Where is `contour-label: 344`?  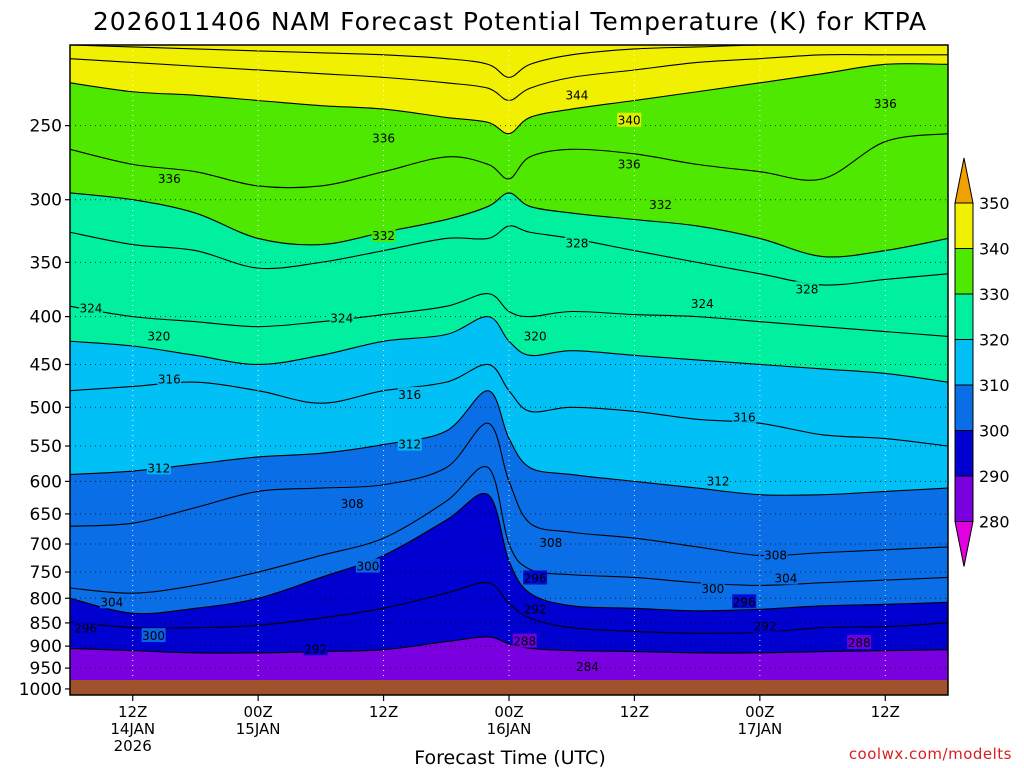 contour-label: 344 is located at coordinates (576, 95).